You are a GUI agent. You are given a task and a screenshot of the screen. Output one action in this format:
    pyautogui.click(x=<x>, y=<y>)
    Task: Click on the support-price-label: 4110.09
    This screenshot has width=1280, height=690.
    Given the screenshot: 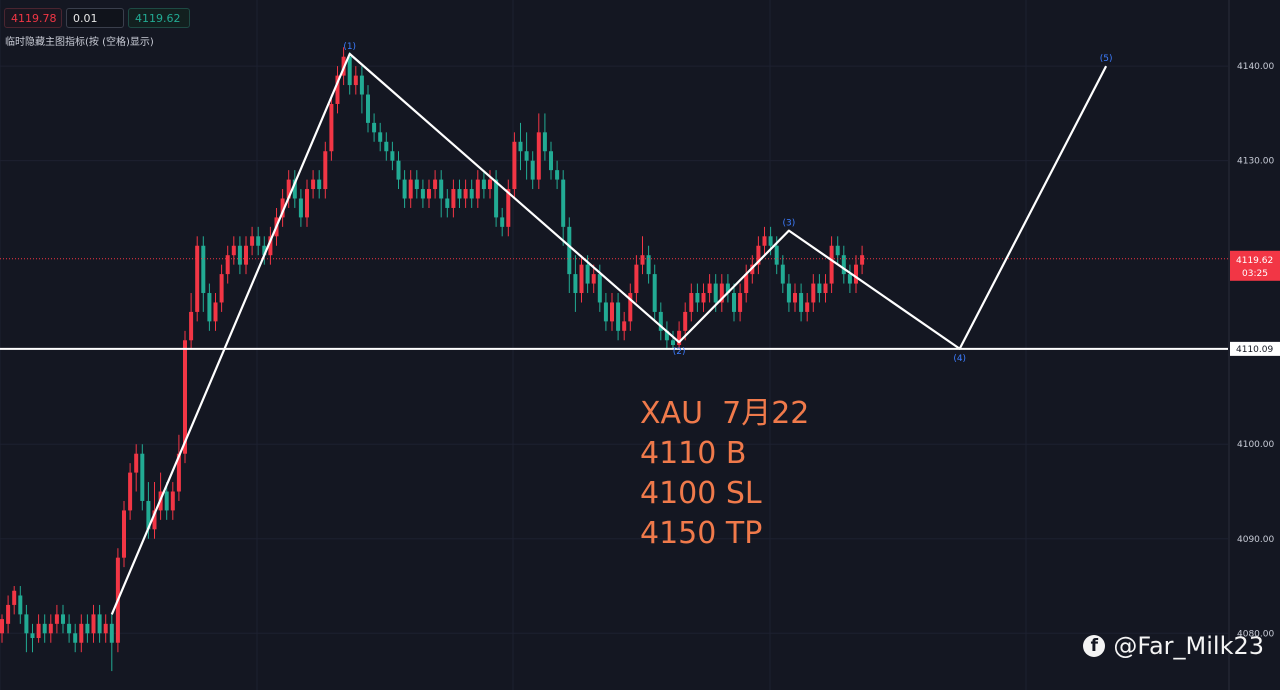 What is the action you would take?
    pyautogui.click(x=1254, y=350)
    